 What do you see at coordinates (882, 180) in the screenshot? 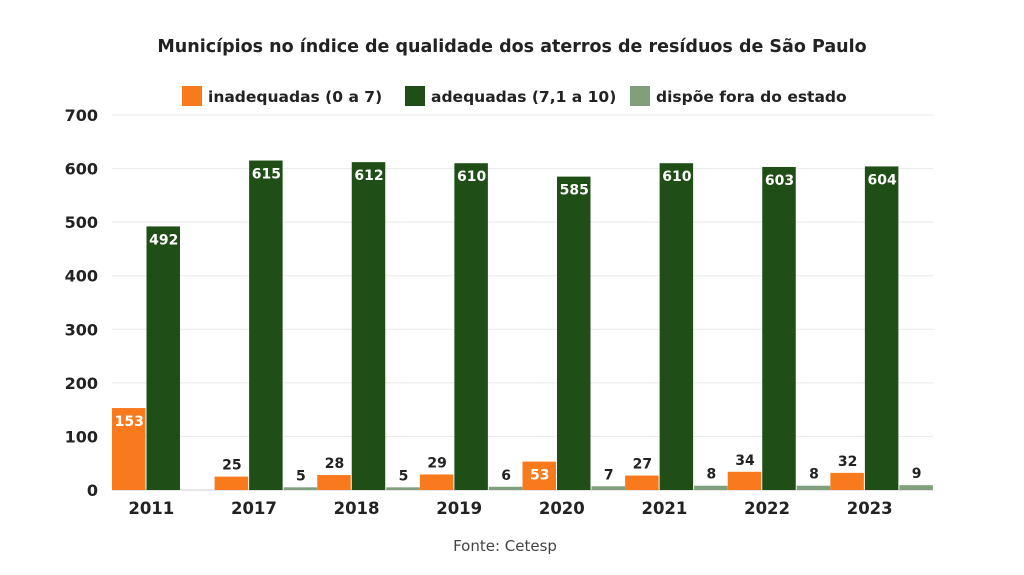
I see `data-label: 604` at bounding box center [882, 180].